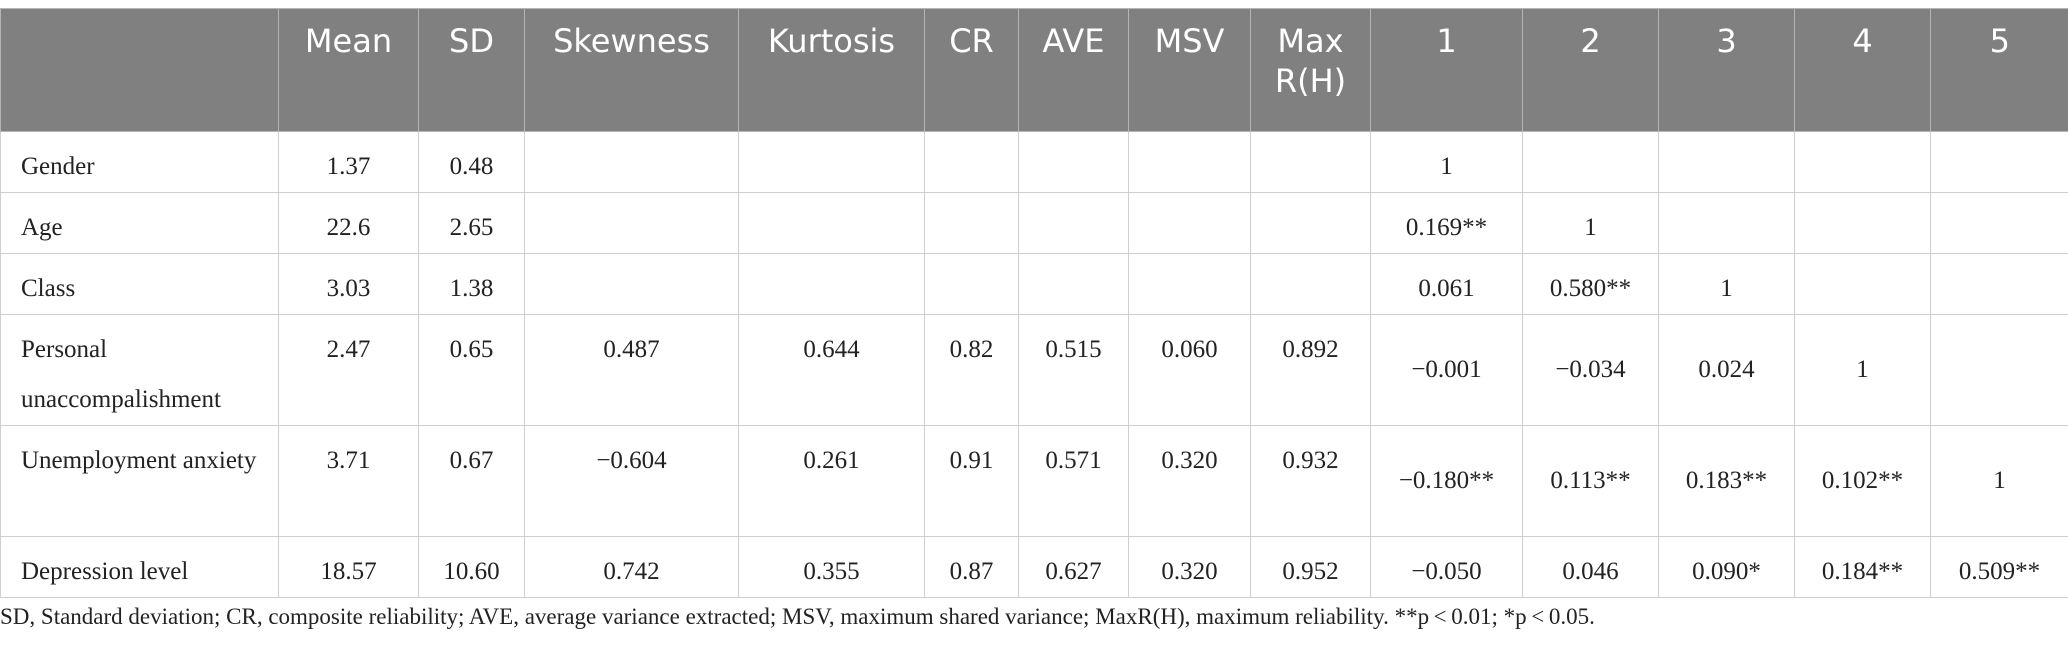  I want to click on table-cell: 0.82, so click(971, 370).